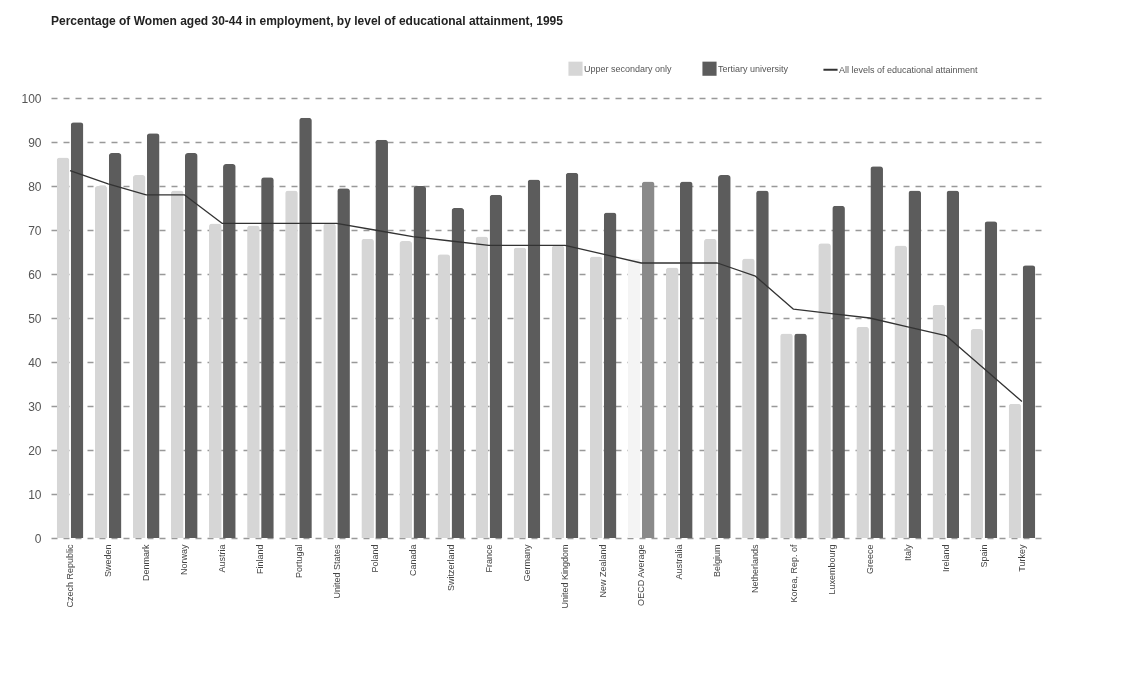  What do you see at coordinates (909, 69) in the screenshot?
I see `legend-label: All levels of educational attainment` at bounding box center [909, 69].